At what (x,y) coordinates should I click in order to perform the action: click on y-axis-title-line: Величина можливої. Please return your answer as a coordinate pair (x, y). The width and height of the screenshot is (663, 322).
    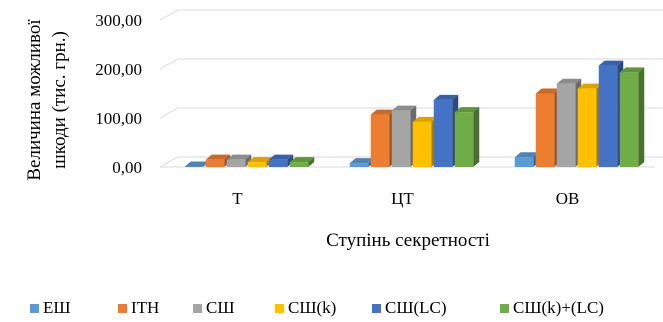
    Looking at the image, I should click on (34, 100).